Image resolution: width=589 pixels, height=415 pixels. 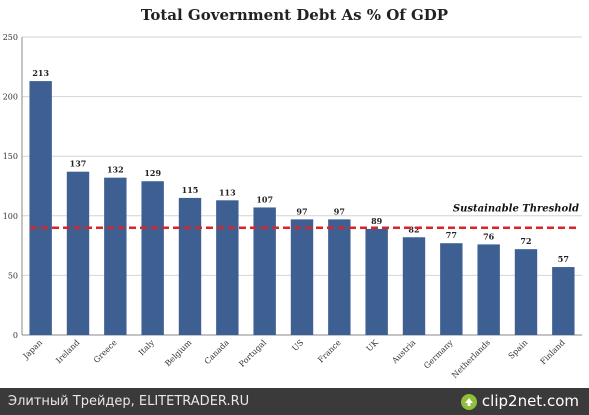 I want to click on category-label: Finland, so click(x=553, y=352).